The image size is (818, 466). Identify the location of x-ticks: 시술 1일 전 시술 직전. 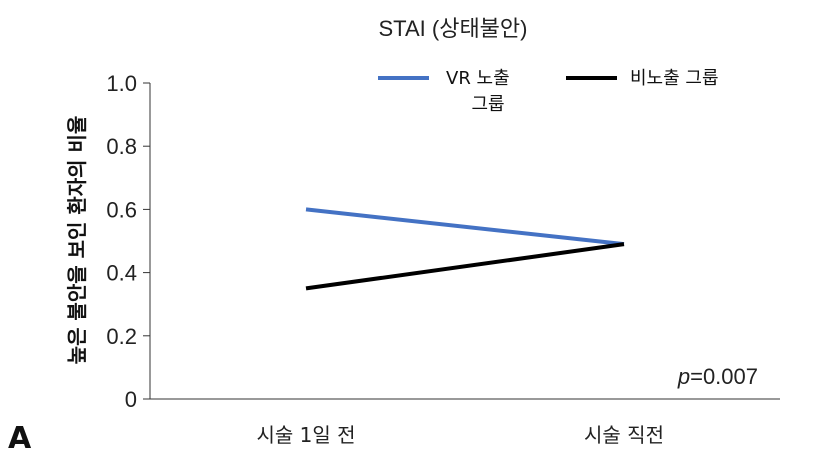
(460, 435).